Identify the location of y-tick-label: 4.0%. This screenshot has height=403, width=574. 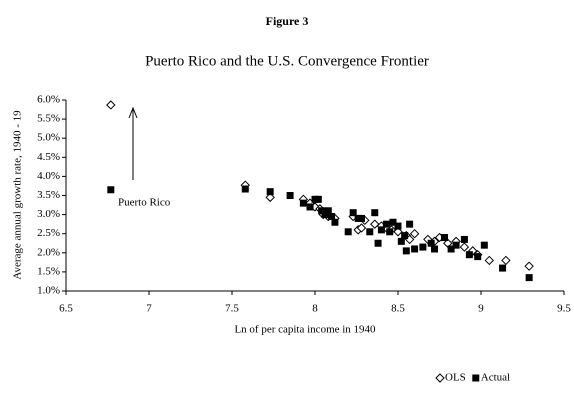
(48, 176).